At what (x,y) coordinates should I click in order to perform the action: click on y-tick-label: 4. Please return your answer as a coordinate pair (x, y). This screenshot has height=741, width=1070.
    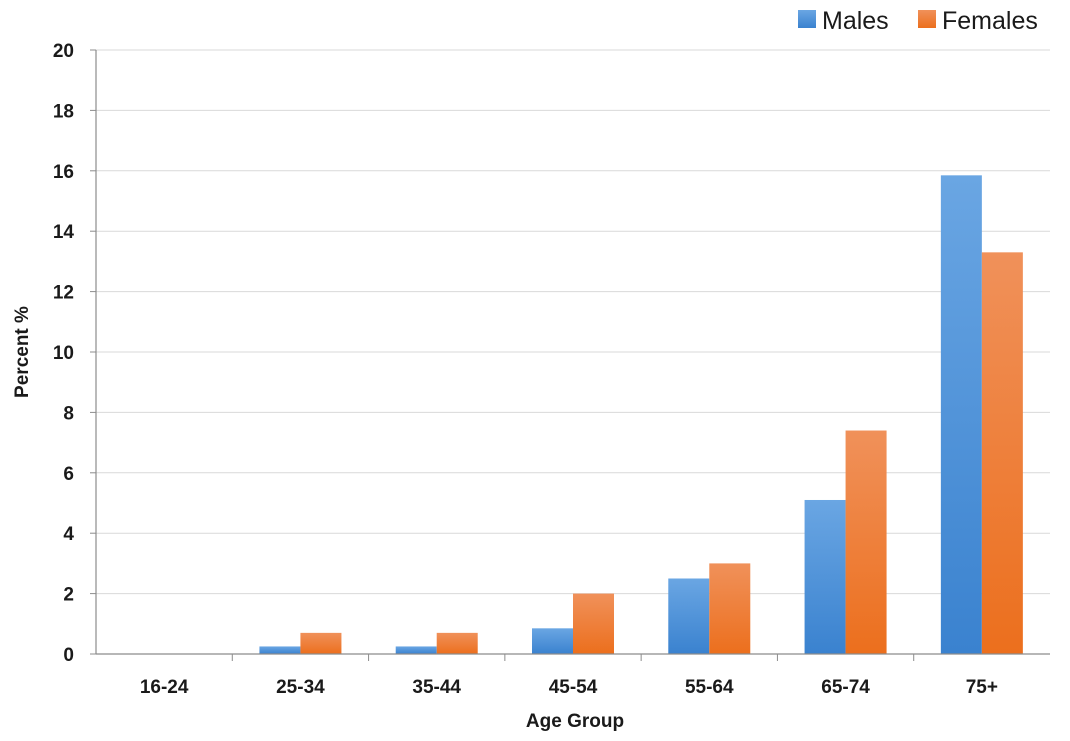
    Looking at the image, I should click on (68, 534).